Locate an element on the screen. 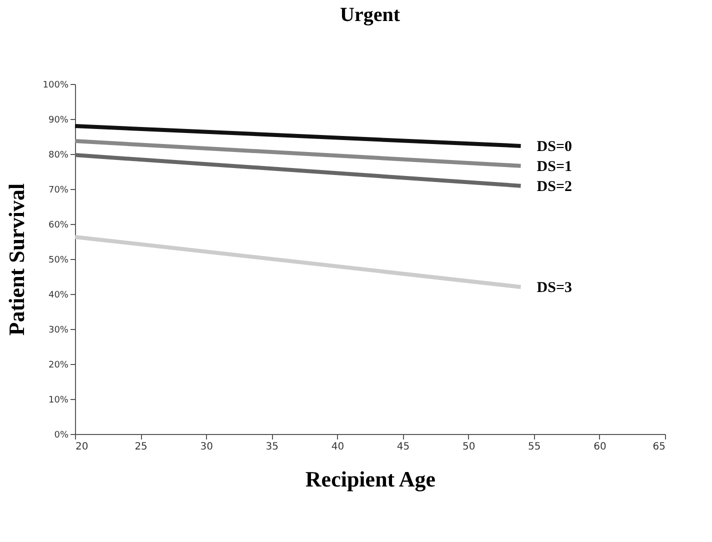 Image resolution: width=712 pixels, height=542 pixels. y-tick-label: 40% is located at coordinates (58, 295).